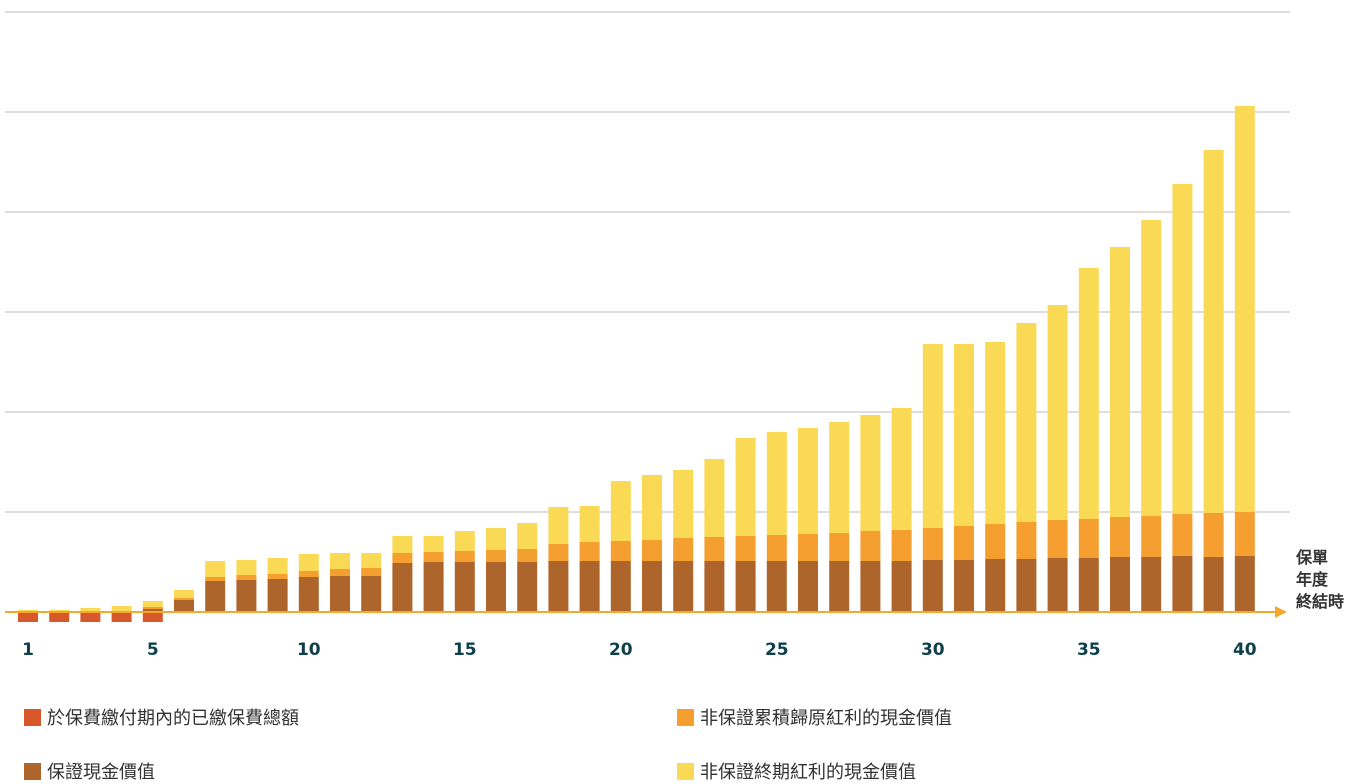 This screenshot has width=1369, height=784. What do you see at coordinates (621, 650) in the screenshot?
I see `x-tick-label: 20` at bounding box center [621, 650].